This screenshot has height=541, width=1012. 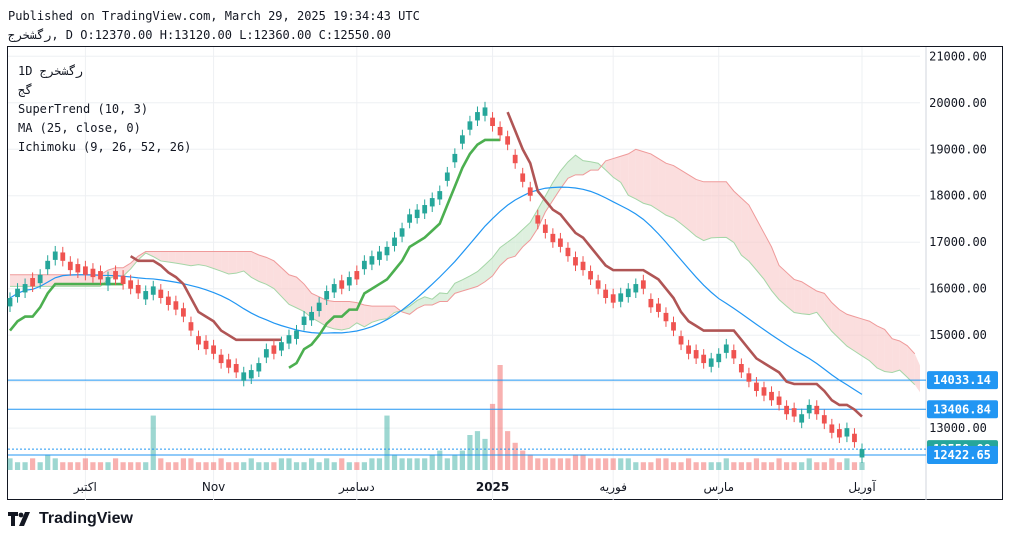 I want to click on x-tick-label: اکتبر, so click(x=85, y=487).